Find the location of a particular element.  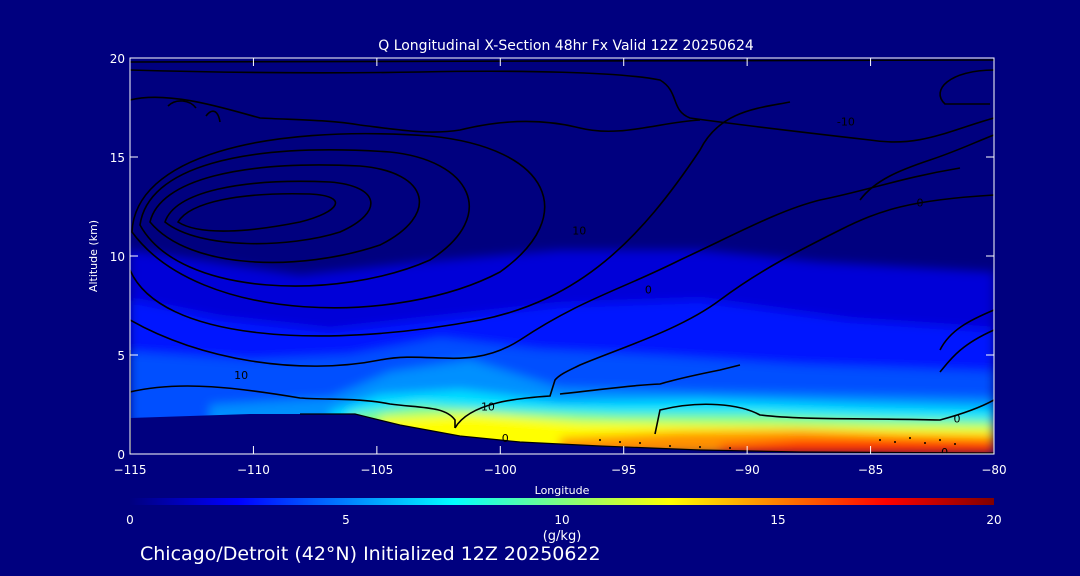

colorbar-tick-label: 10 is located at coordinates (561, 520).